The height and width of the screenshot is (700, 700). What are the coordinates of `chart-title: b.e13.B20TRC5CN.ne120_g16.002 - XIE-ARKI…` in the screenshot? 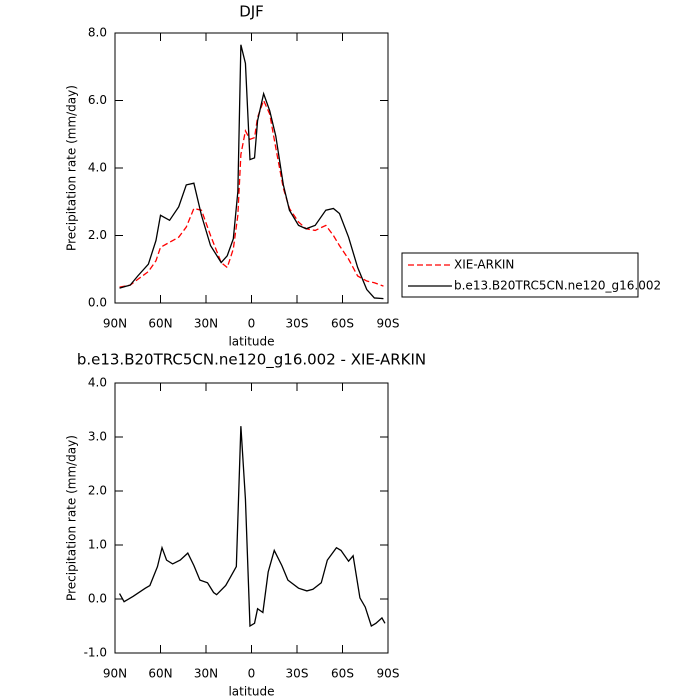 It's located at (251, 360).